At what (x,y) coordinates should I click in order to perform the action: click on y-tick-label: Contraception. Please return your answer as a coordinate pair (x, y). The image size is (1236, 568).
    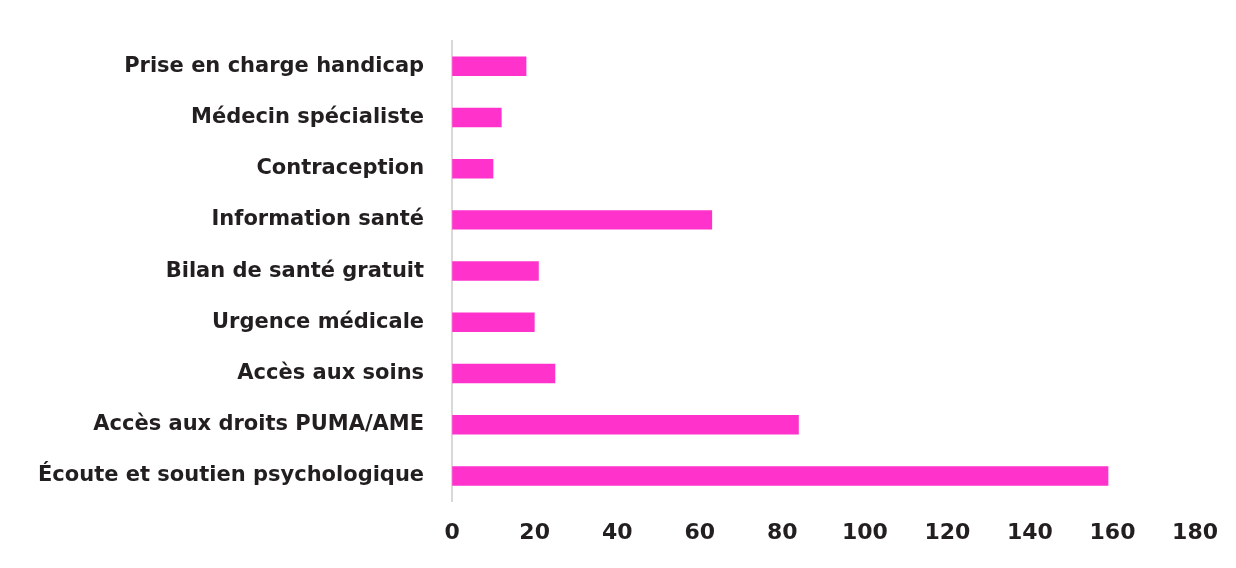
    Looking at the image, I should click on (340, 167).